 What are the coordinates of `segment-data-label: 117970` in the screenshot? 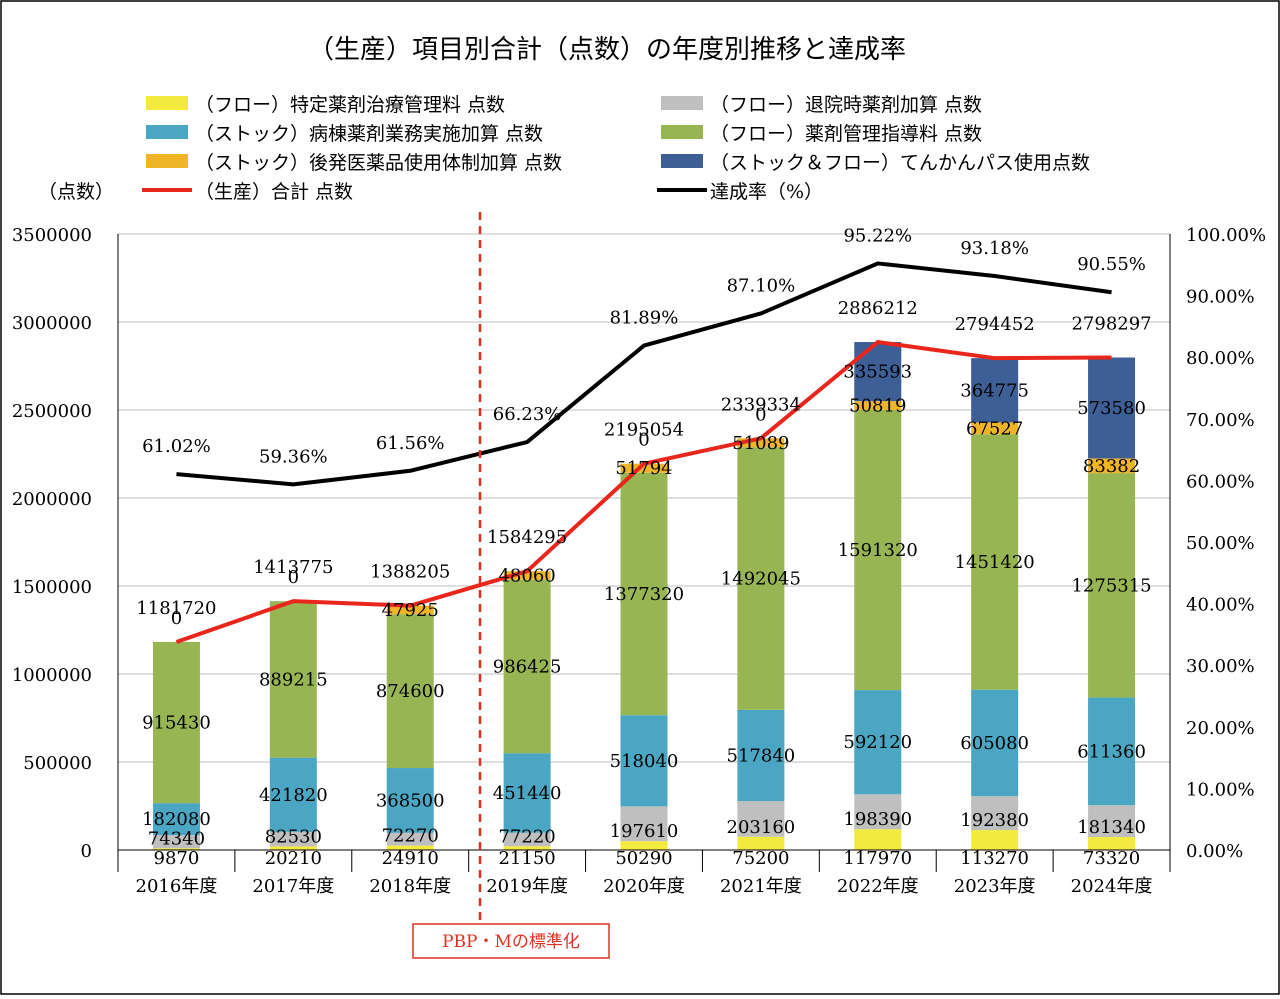 It's located at (877, 858).